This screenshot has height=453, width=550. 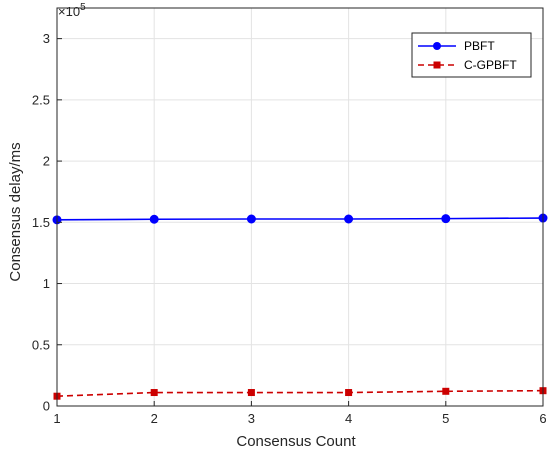 I want to click on legend-box, so click(x=471, y=55).